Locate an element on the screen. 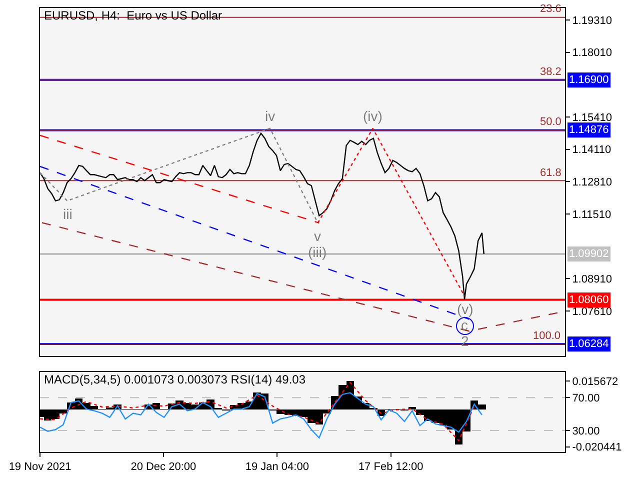  annotation: (iv) is located at coordinates (372, 116).